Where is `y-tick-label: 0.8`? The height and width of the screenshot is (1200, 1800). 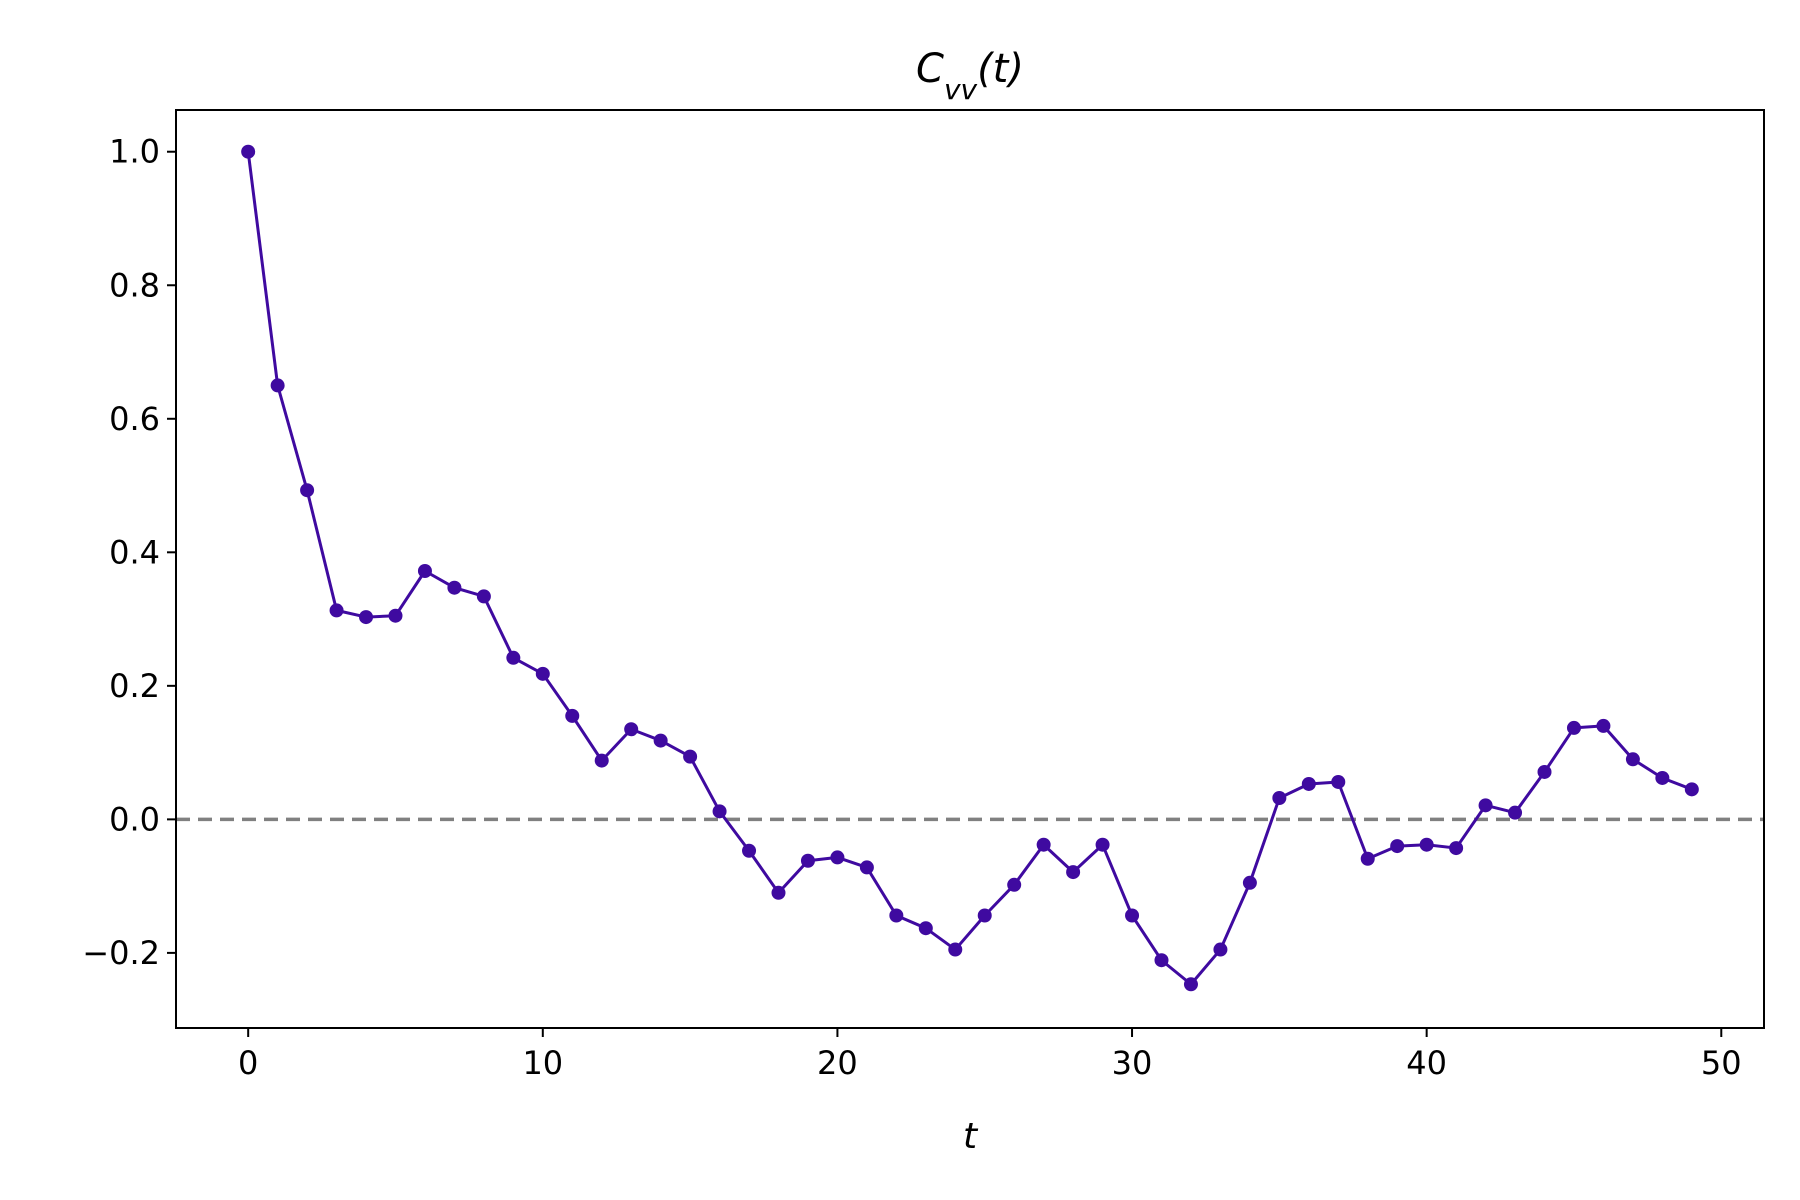
y-tick-label: 0.8 is located at coordinates (134, 285).